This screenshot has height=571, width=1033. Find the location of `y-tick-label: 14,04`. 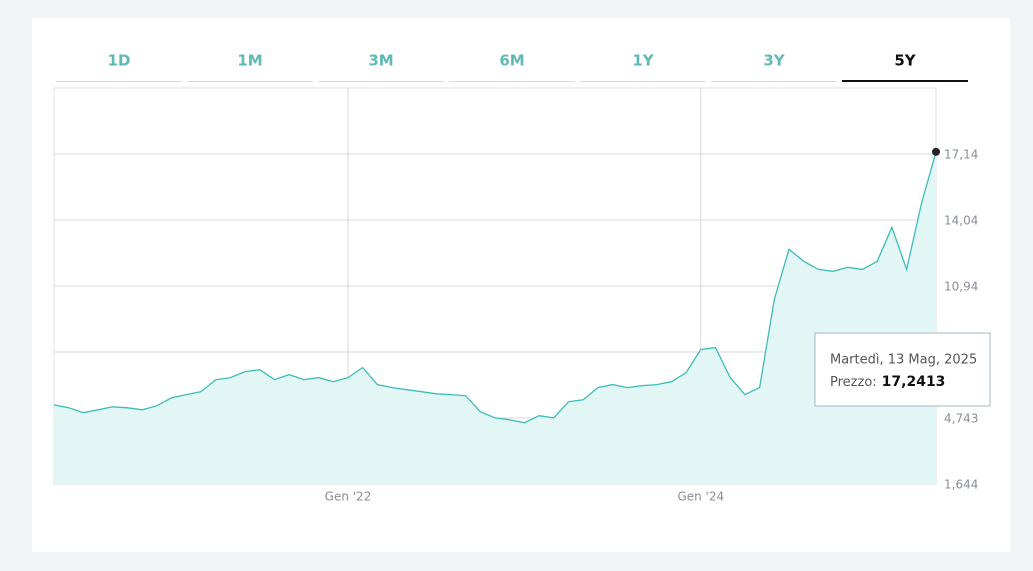

y-tick-label: 14,04 is located at coordinates (961, 221).